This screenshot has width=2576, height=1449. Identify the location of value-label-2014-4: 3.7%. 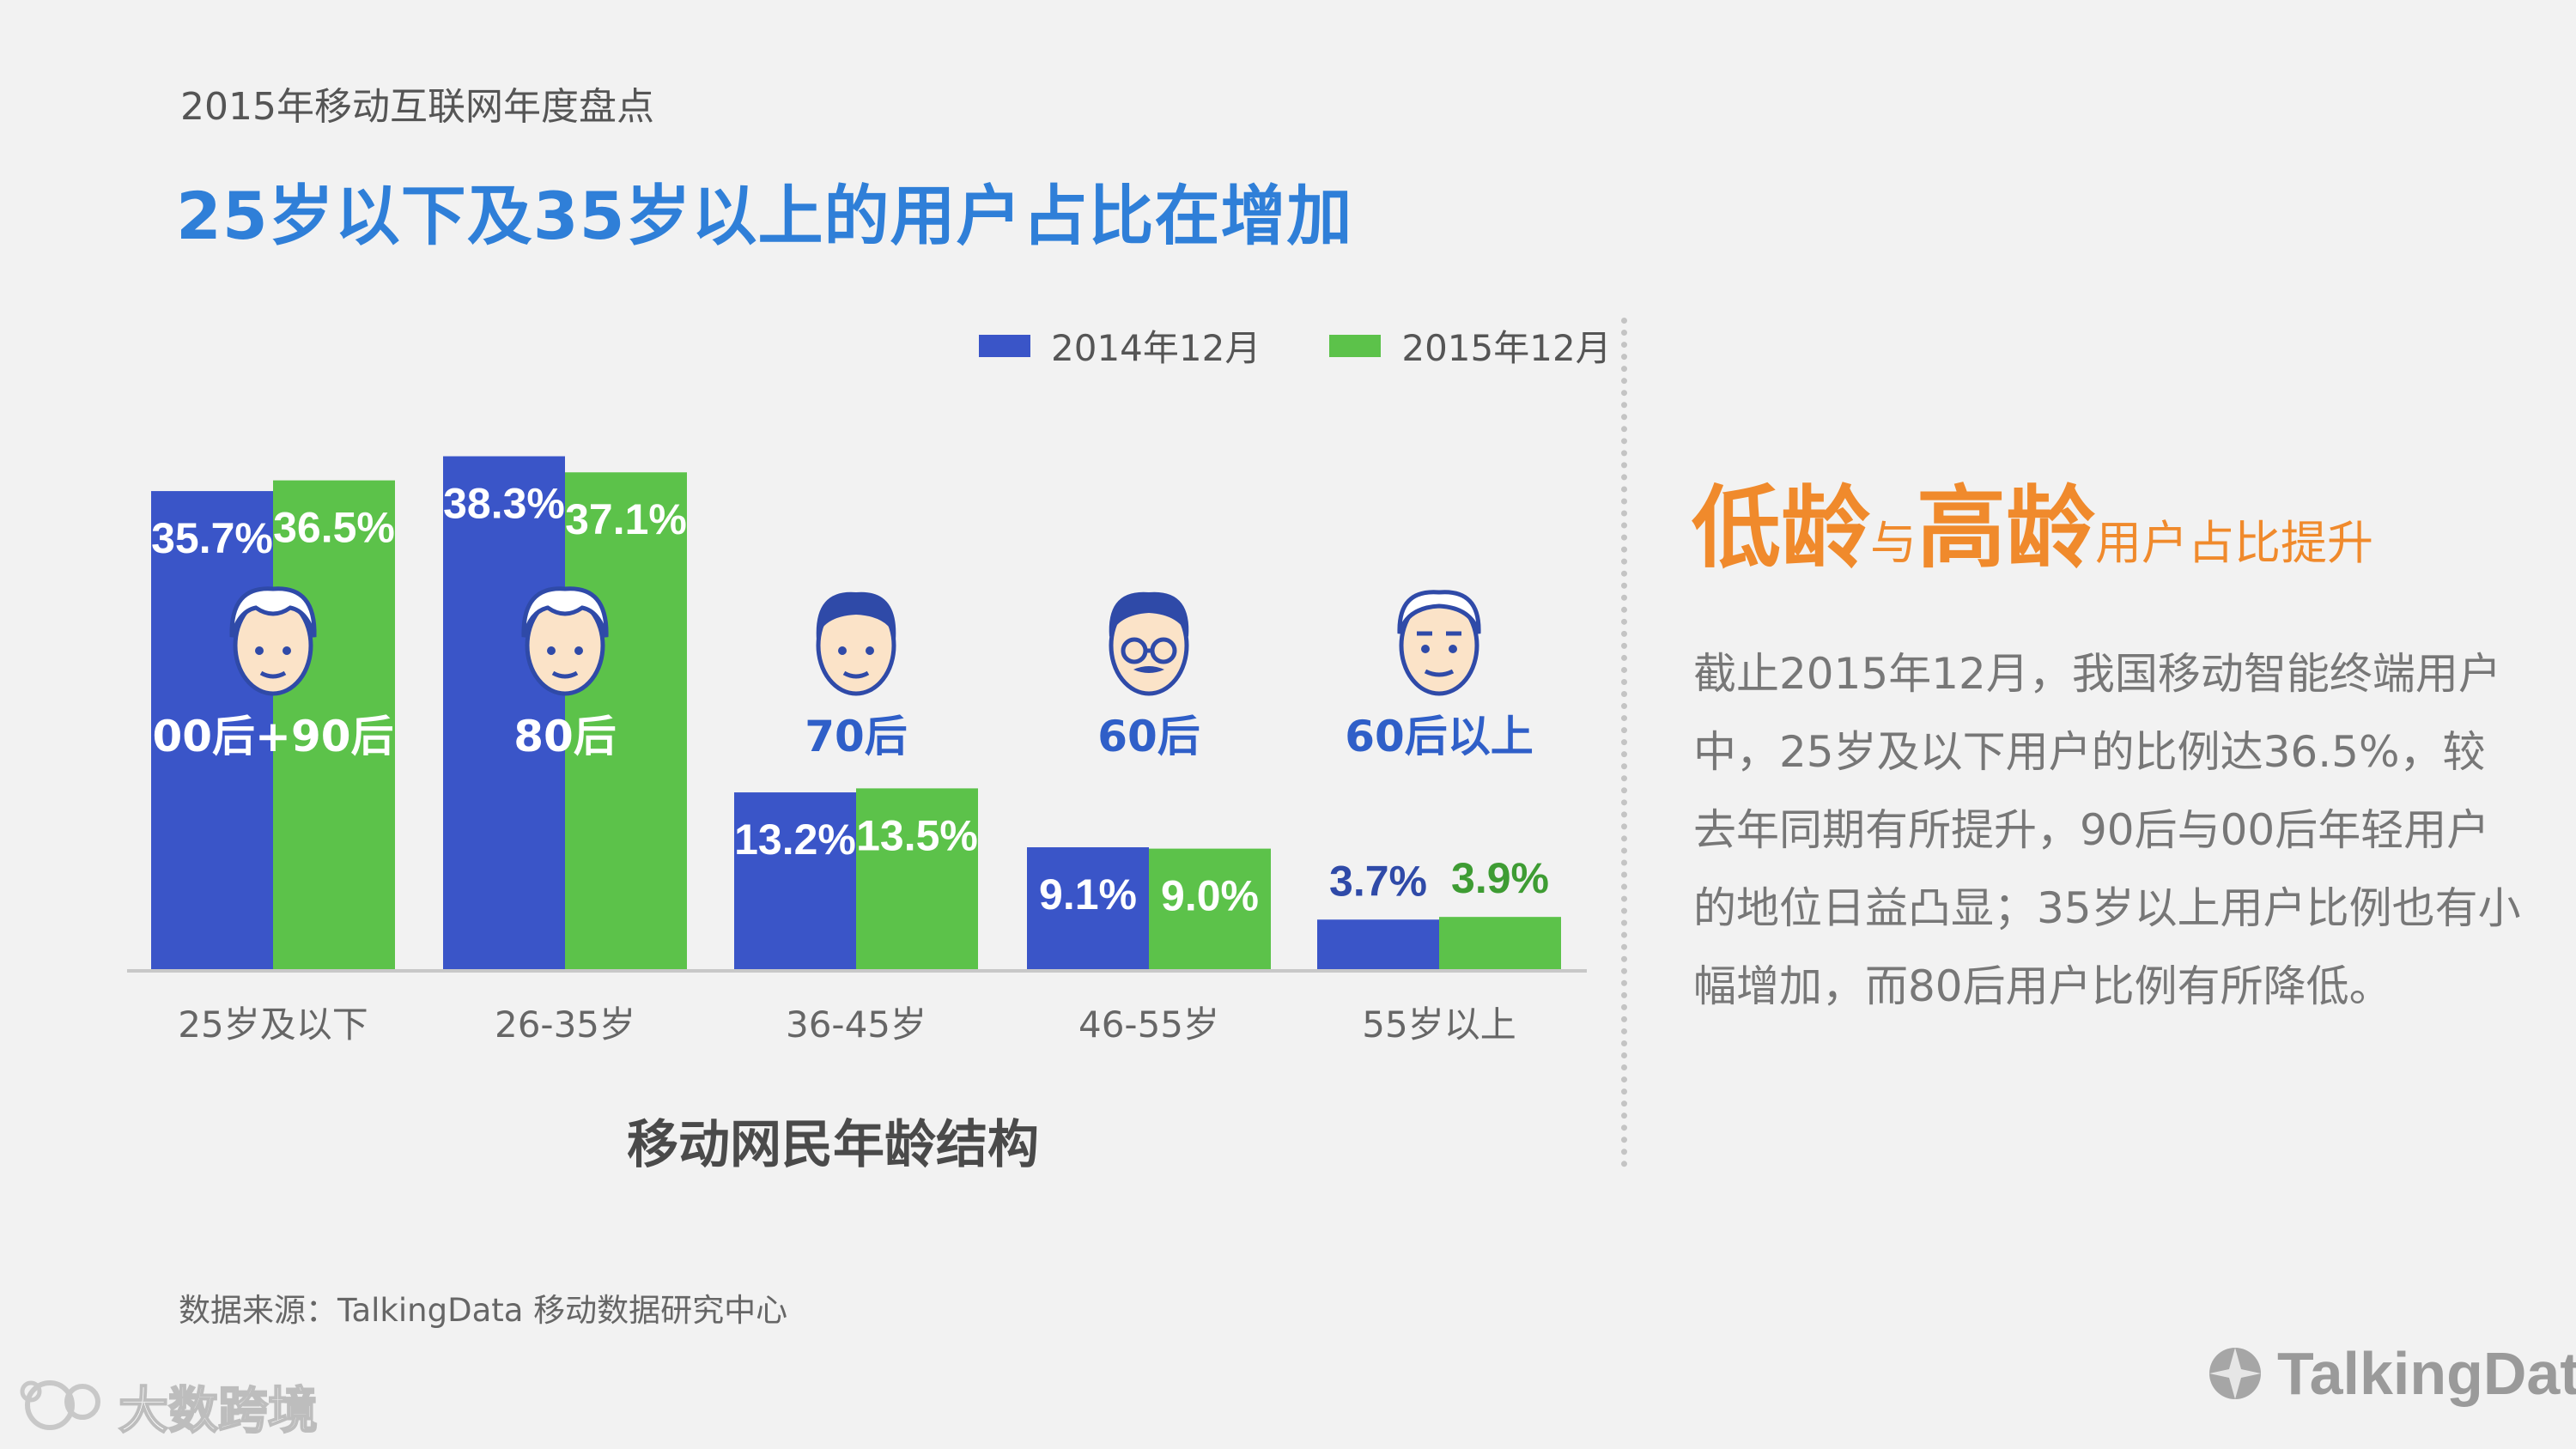
(1378, 881).